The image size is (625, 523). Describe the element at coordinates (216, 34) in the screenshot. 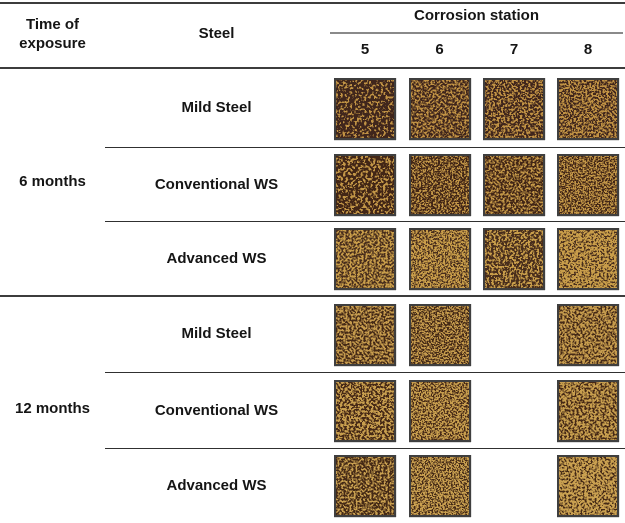

I see `col-header-steel: Steel` at that location.